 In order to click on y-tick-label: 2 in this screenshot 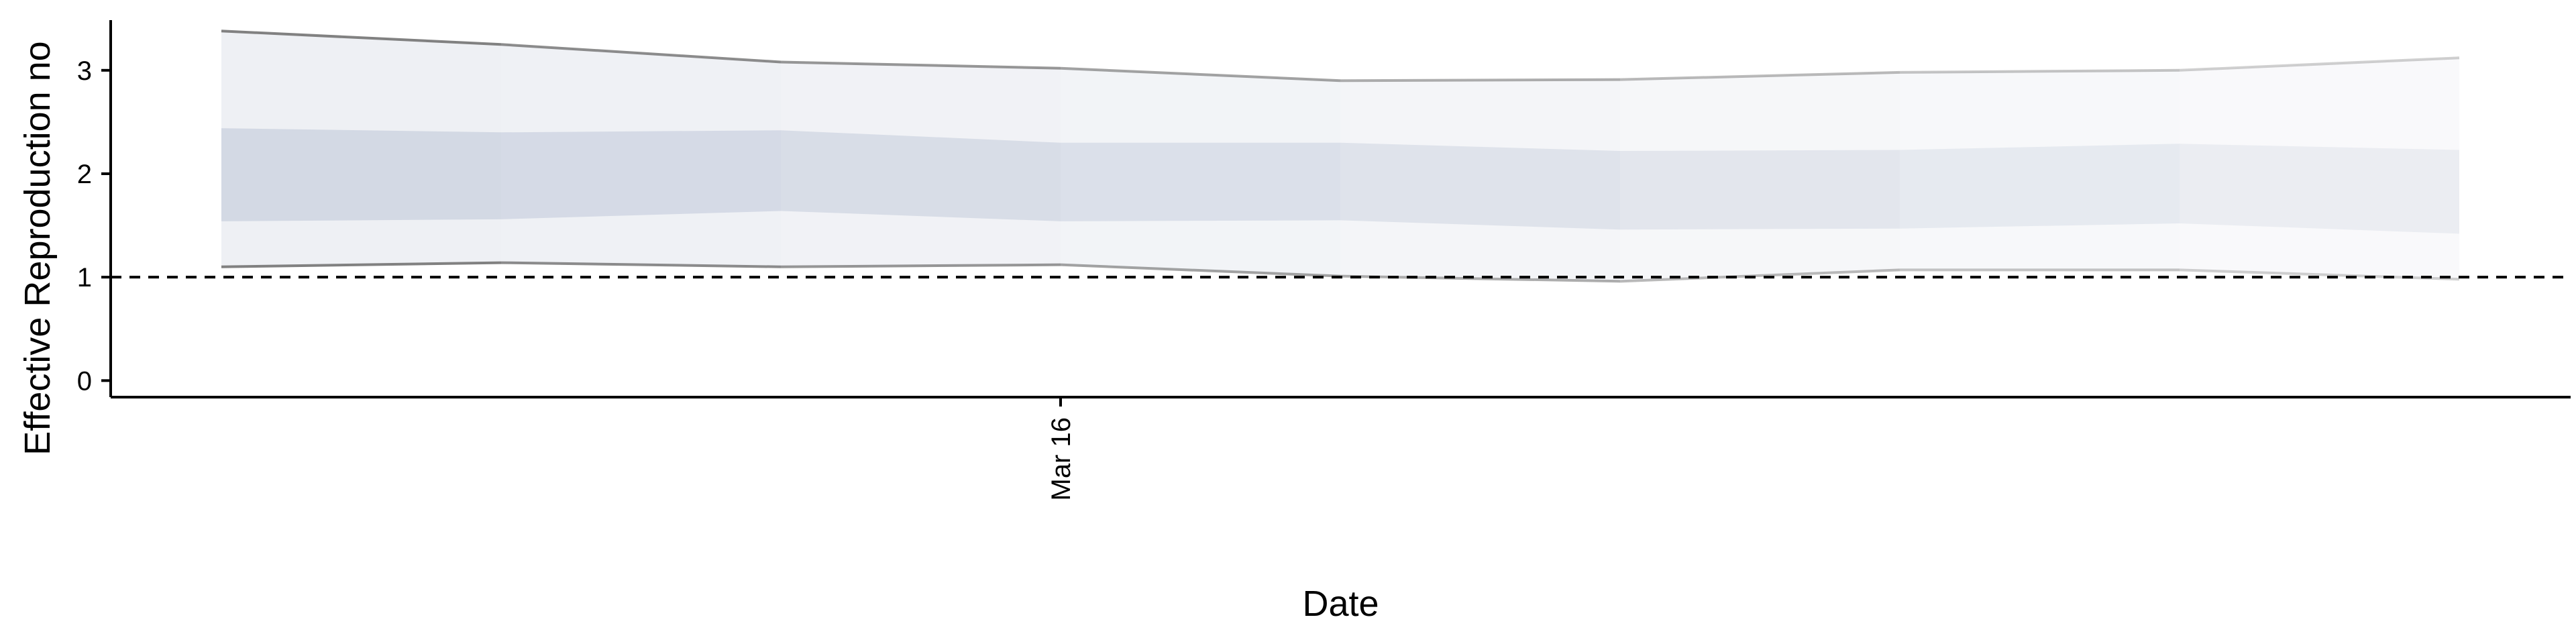, I will do `click(84, 174)`.